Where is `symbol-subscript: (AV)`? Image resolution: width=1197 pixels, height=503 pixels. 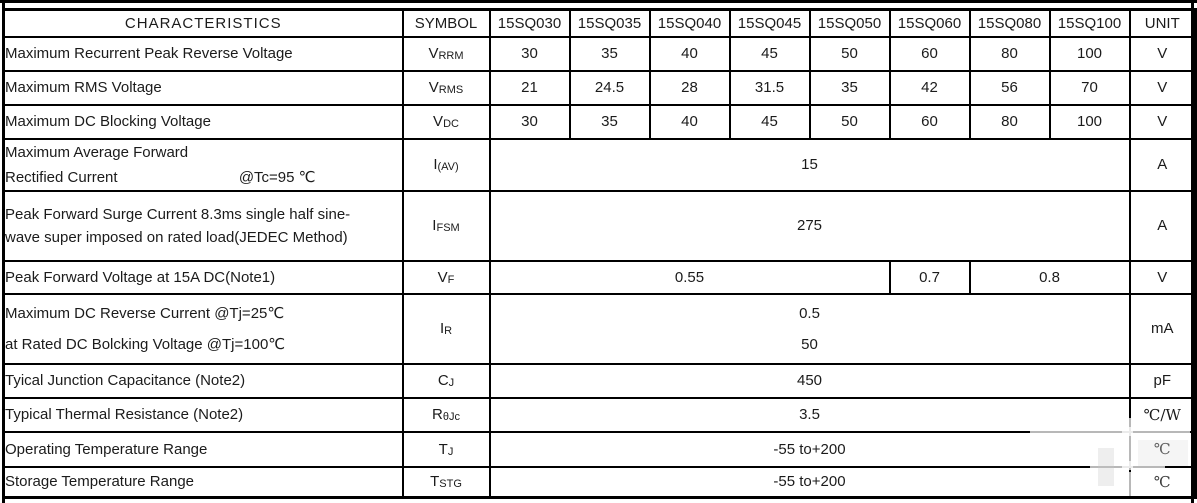 symbol-subscript: (AV) is located at coordinates (448, 167).